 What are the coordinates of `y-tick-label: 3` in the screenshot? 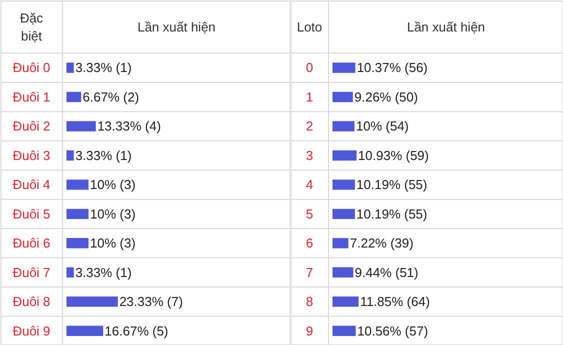 It's located at (310, 155).